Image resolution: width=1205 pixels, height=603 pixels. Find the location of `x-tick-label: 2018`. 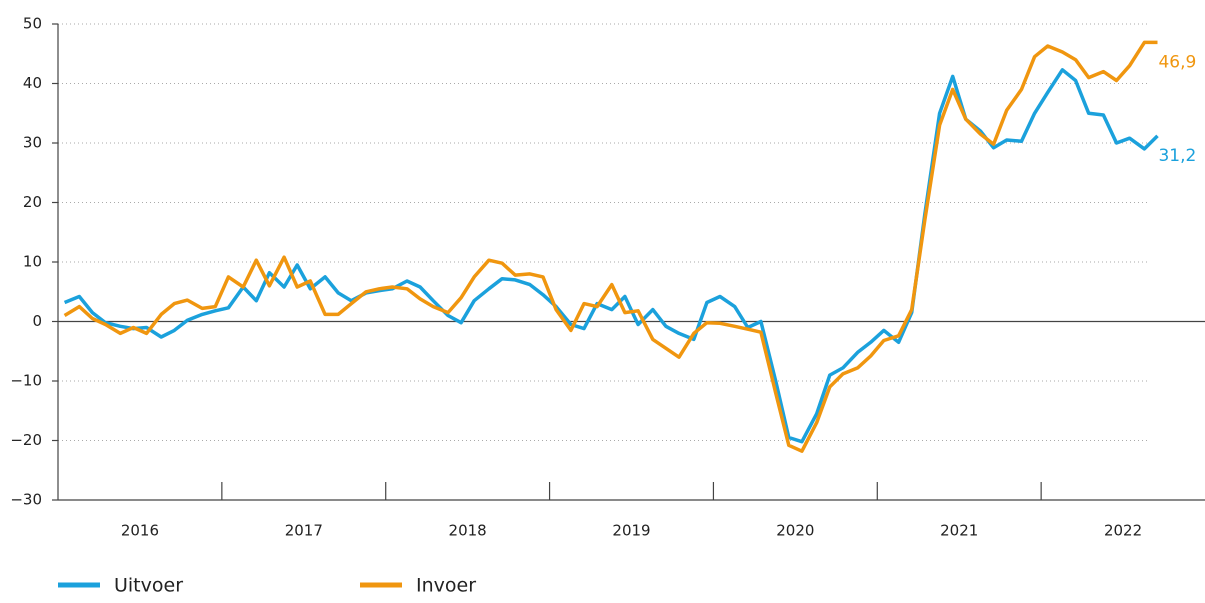

x-tick-label: 2018 is located at coordinates (468, 531).